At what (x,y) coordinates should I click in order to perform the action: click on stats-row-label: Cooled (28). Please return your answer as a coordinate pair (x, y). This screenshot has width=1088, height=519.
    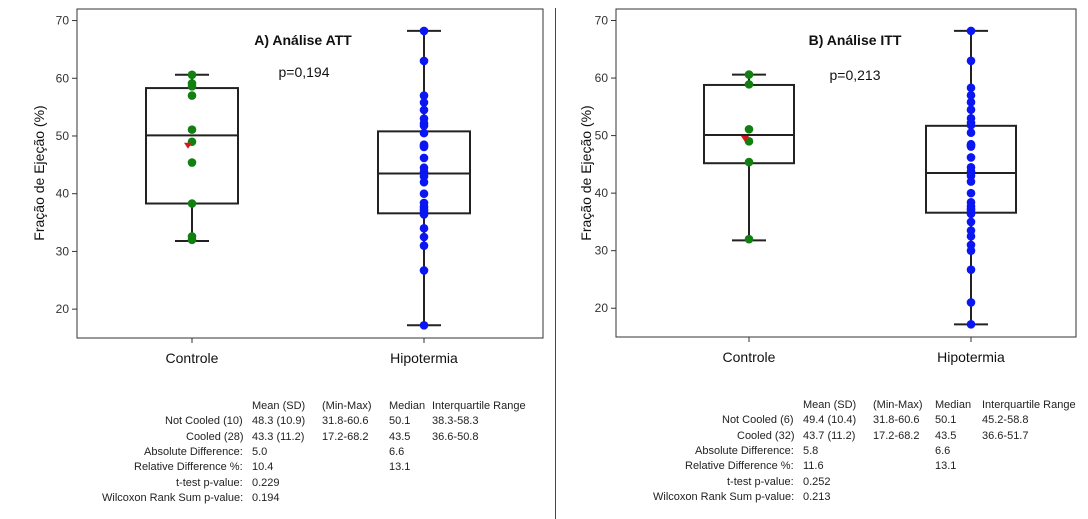
    Looking at the image, I should click on (214, 437).